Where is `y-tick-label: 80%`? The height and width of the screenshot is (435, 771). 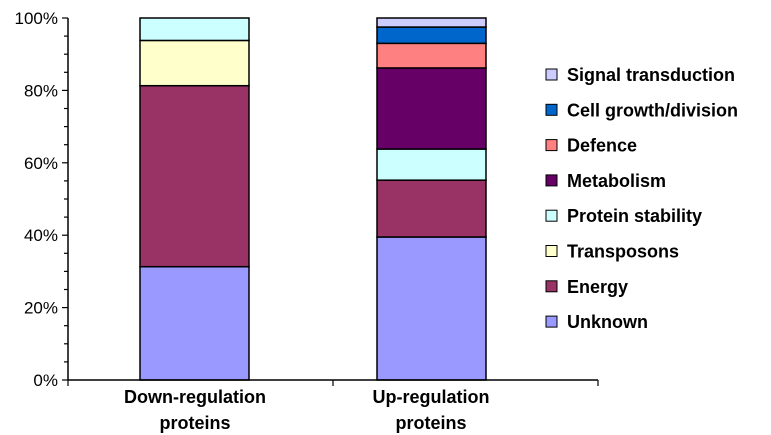 y-tick-label: 80% is located at coordinates (41, 90).